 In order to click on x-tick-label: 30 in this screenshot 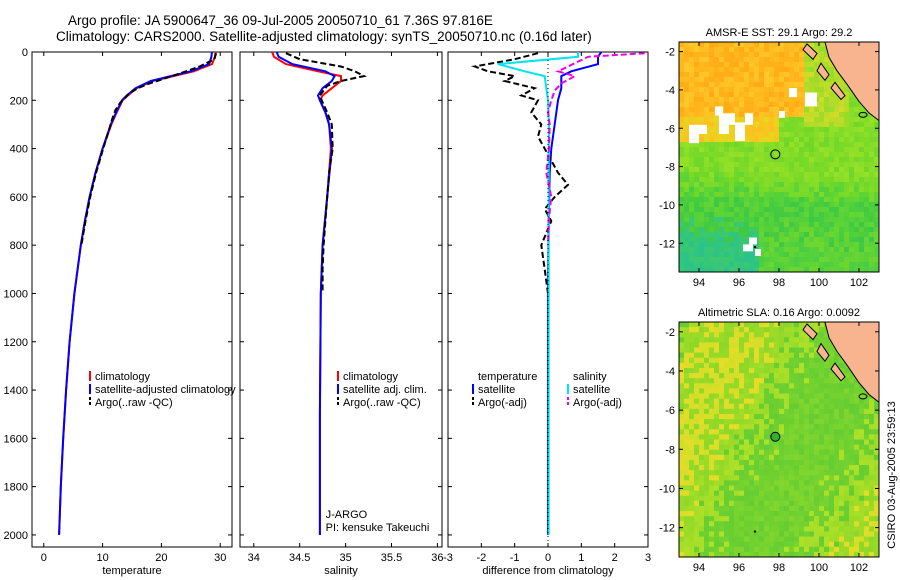, I will do `click(220, 558)`.